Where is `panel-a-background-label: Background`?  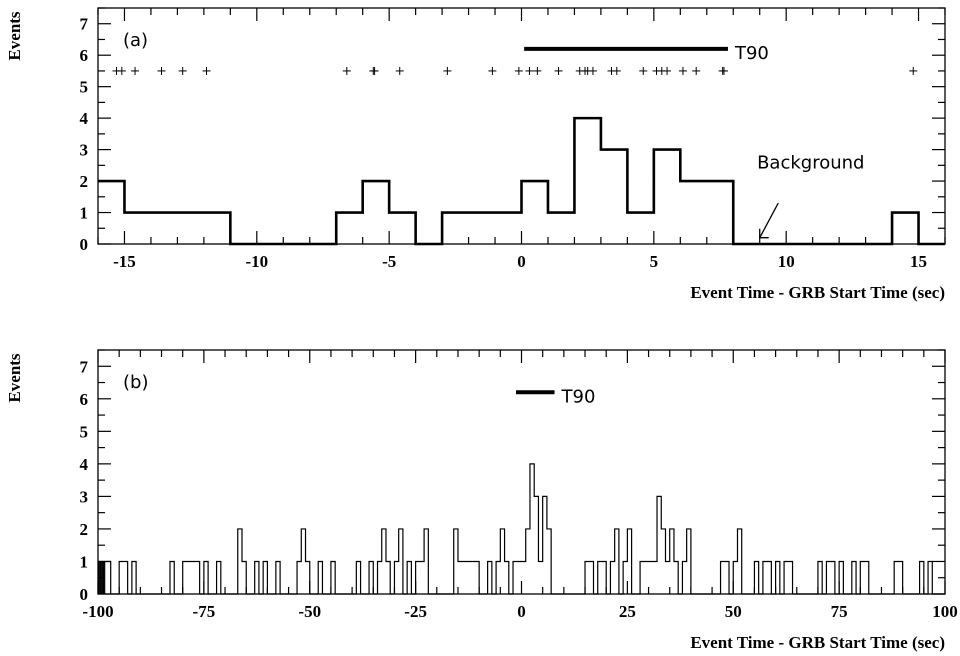 panel-a-background-label: Background is located at coordinates (810, 162).